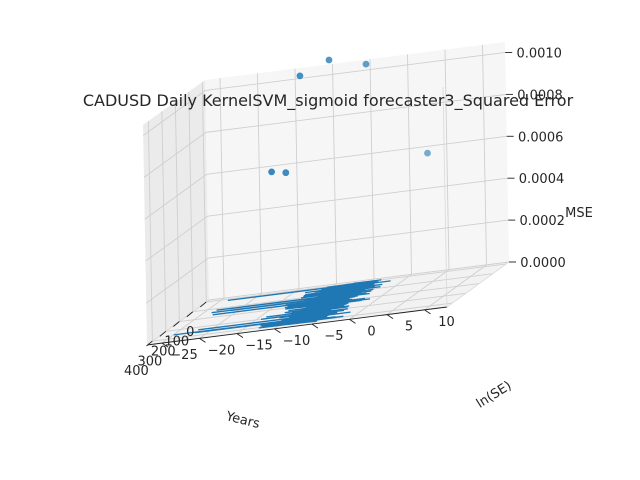 The width and height of the screenshot is (640, 480). Describe the element at coordinates (494, 394) in the screenshot. I see `y-axis-label: ln(SE)` at that location.